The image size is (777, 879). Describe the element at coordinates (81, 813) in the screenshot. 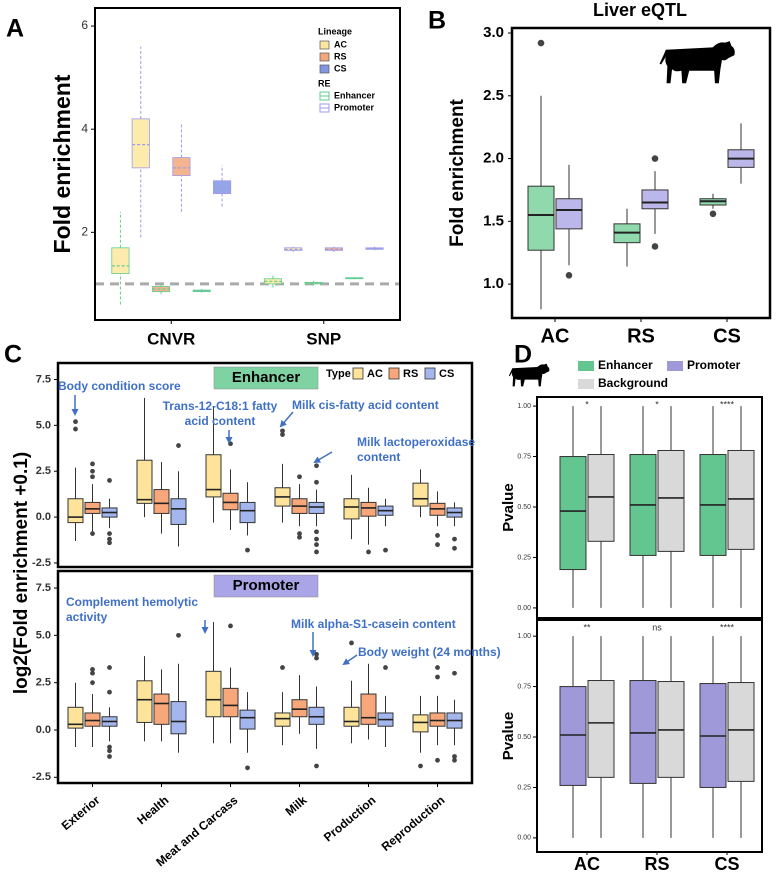

I see `x-tick-label: Exterior` at that location.